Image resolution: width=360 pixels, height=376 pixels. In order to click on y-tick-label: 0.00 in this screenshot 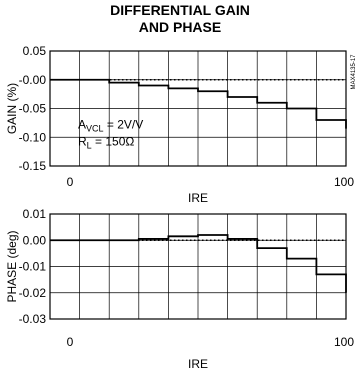, I will do `click(35, 240)`.